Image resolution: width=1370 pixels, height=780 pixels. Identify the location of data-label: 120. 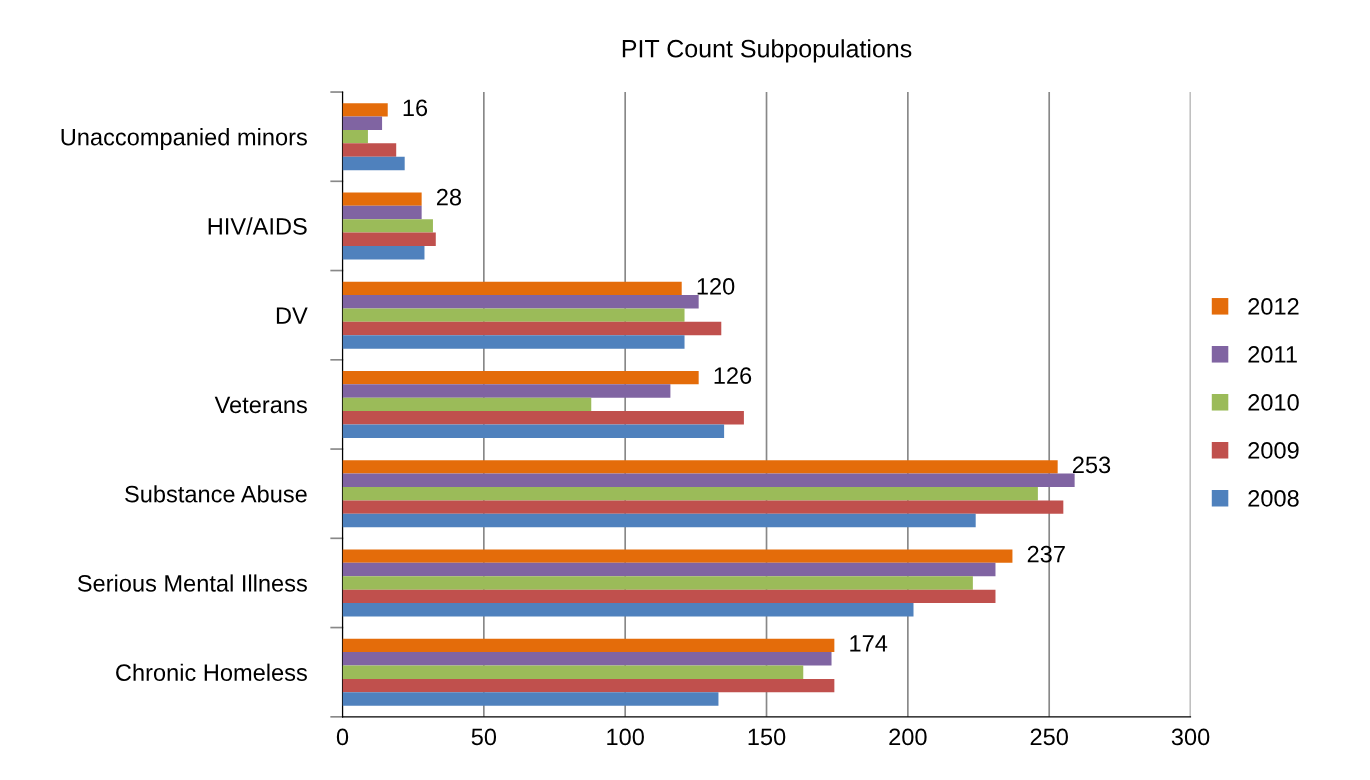
(716, 286).